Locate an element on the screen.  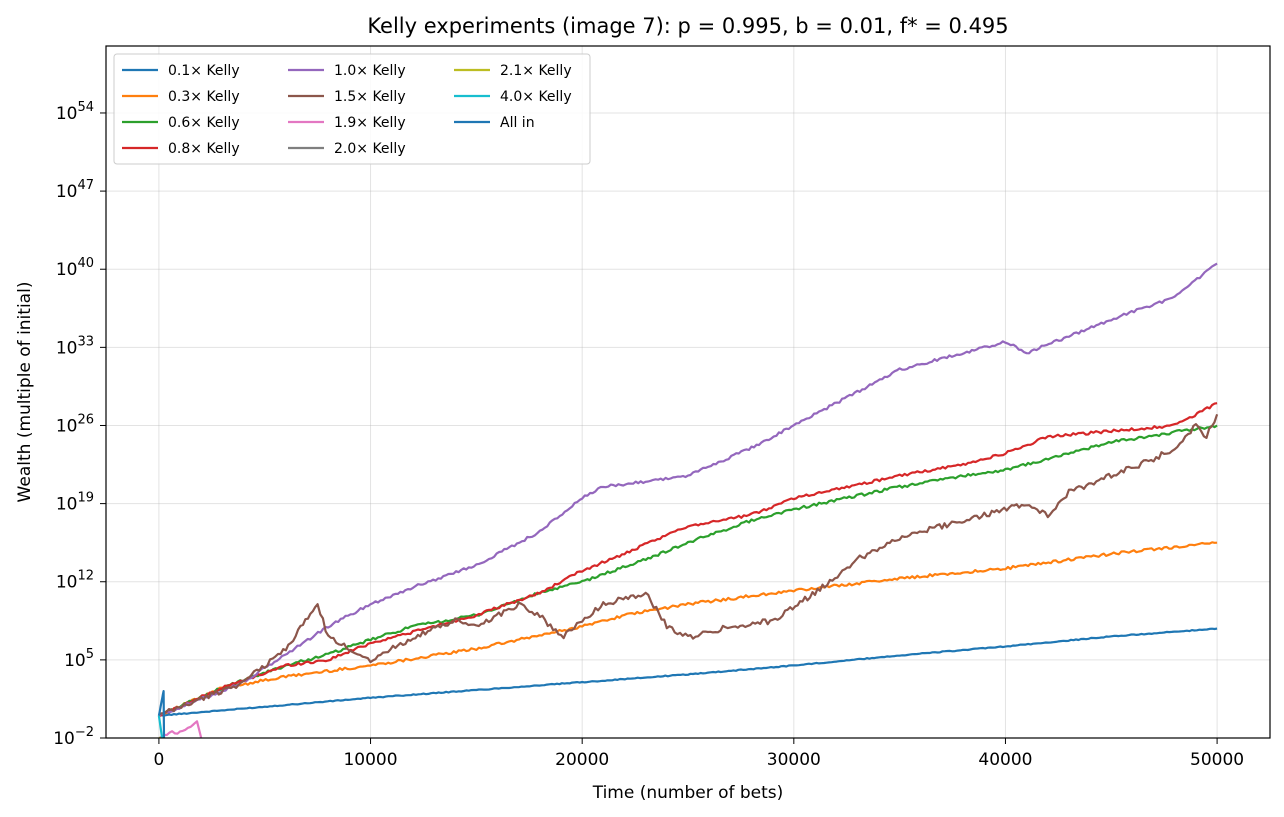
legend-label: 2.1× Kelly is located at coordinates (536, 71).